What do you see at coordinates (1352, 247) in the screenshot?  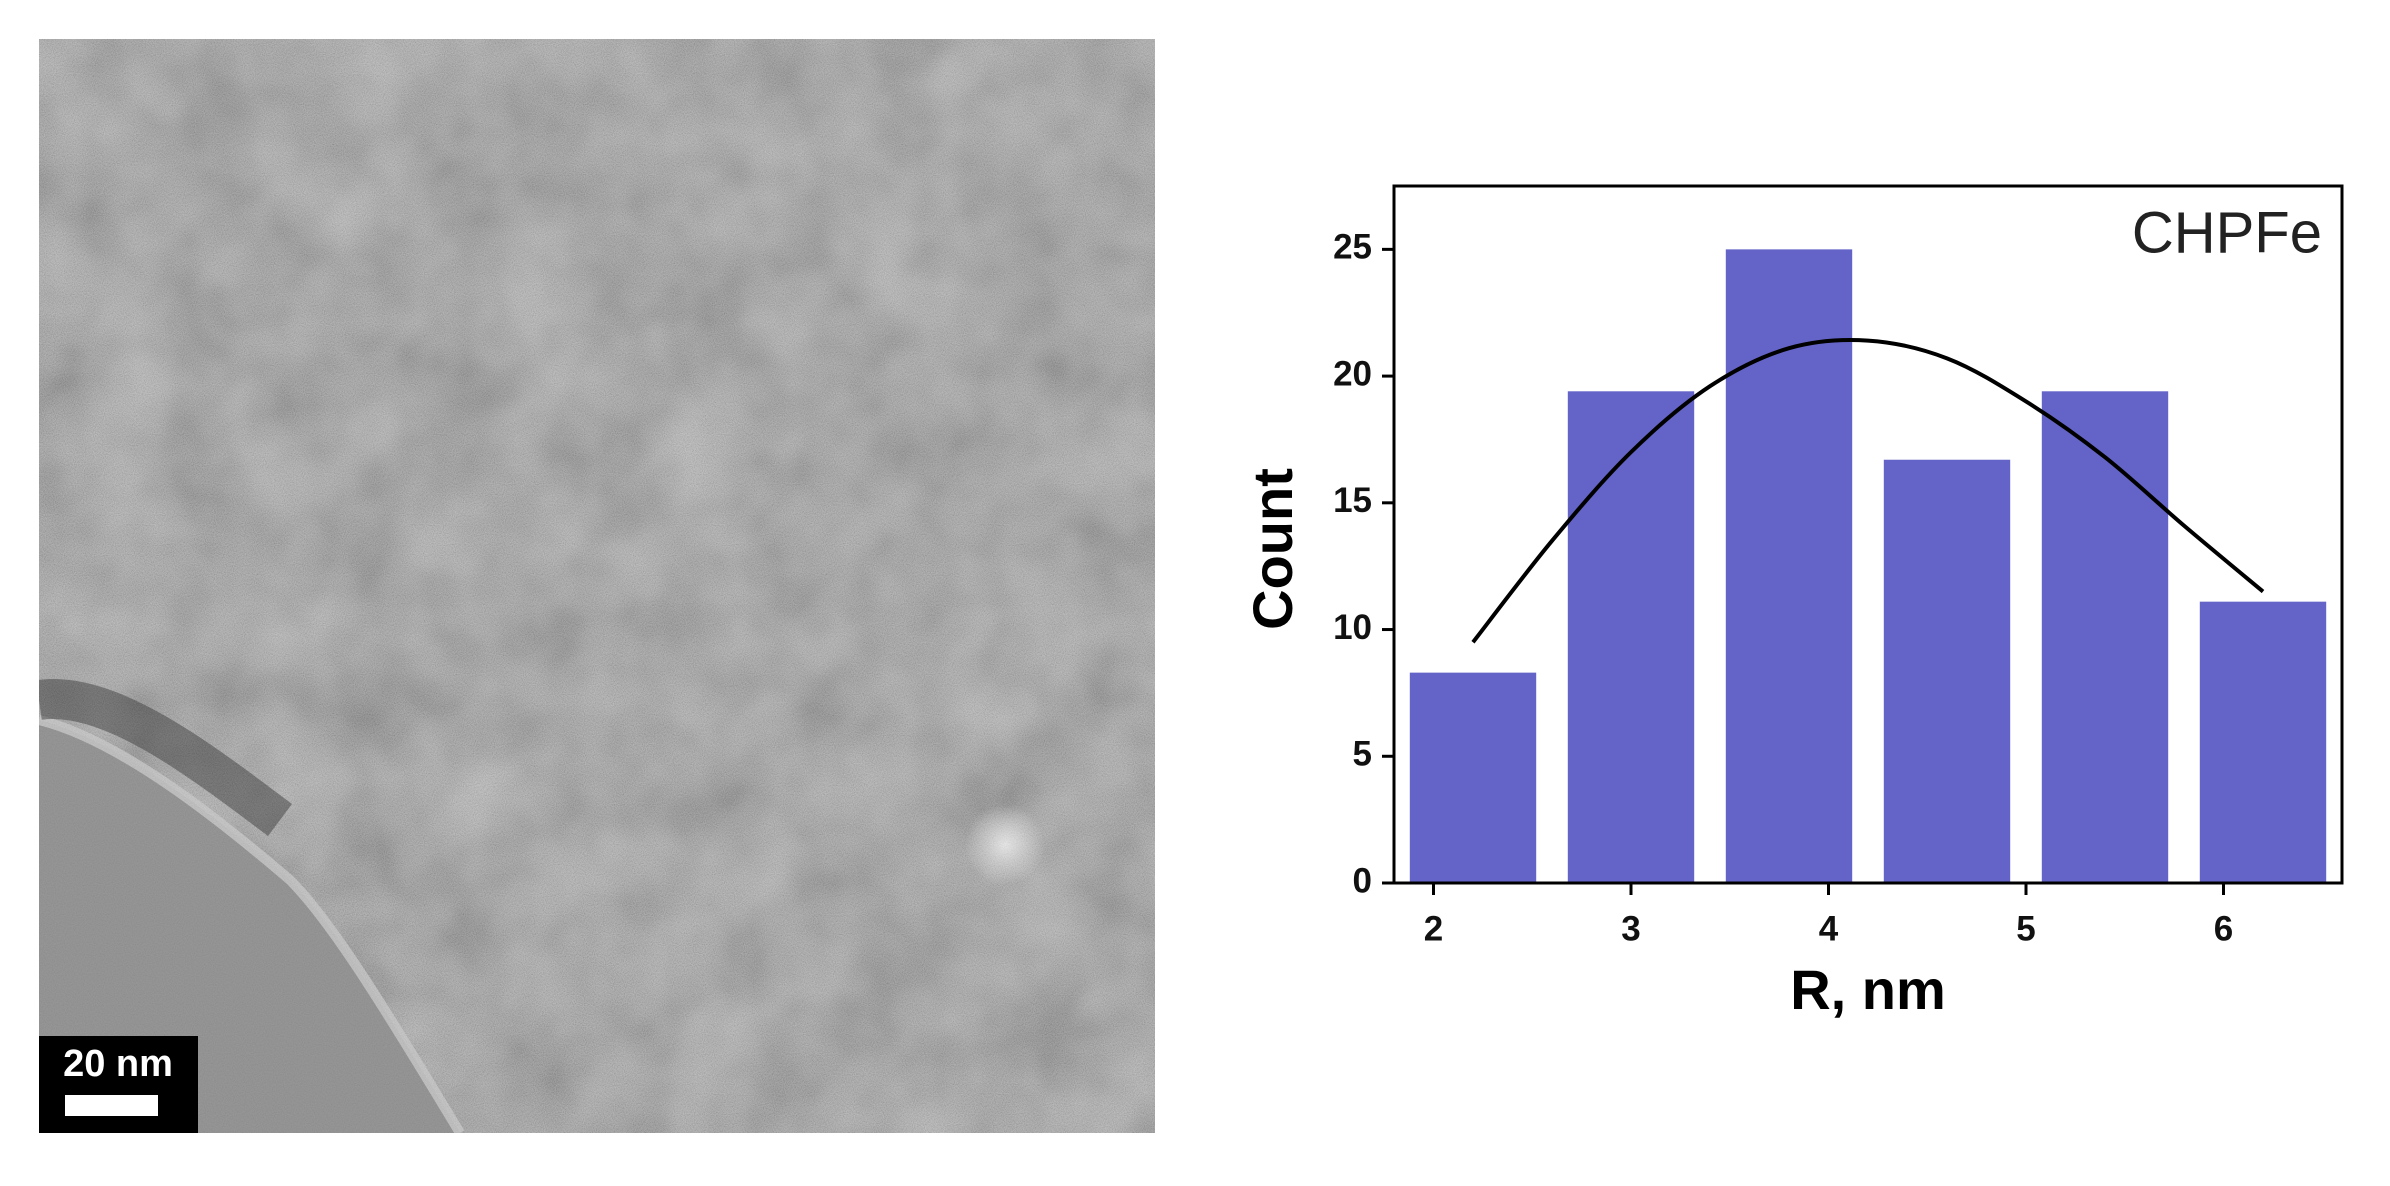 I see `y-tick-label: 25` at bounding box center [1352, 247].